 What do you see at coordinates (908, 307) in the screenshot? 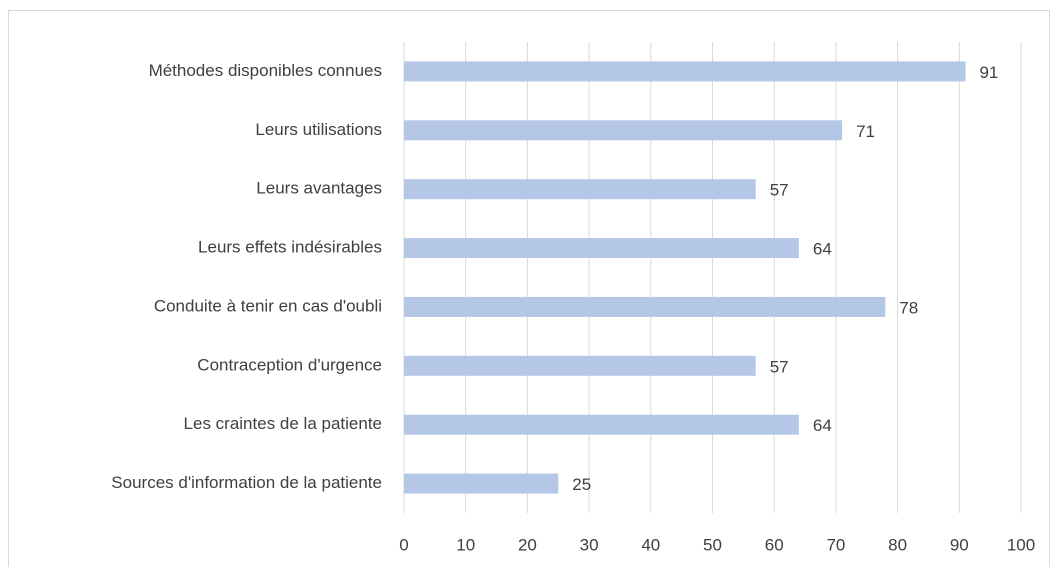
I see `data-label: 78` at bounding box center [908, 307].